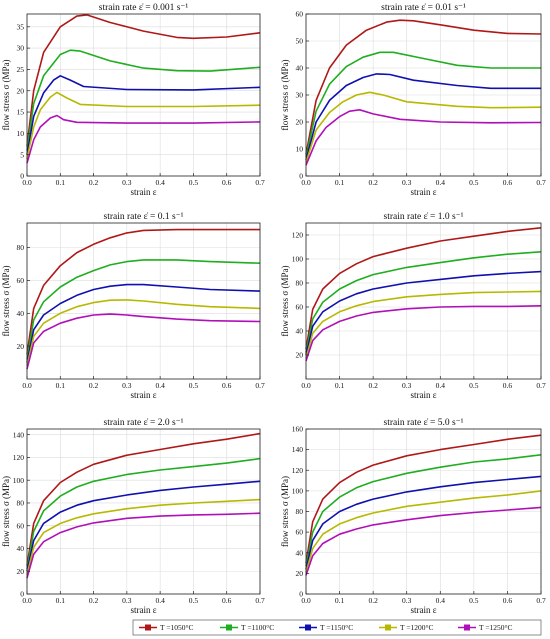 The image size is (550, 639). What do you see at coordinates (177, 627) in the screenshot?
I see `legend-label: T =1050°C` at bounding box center [177, 627].